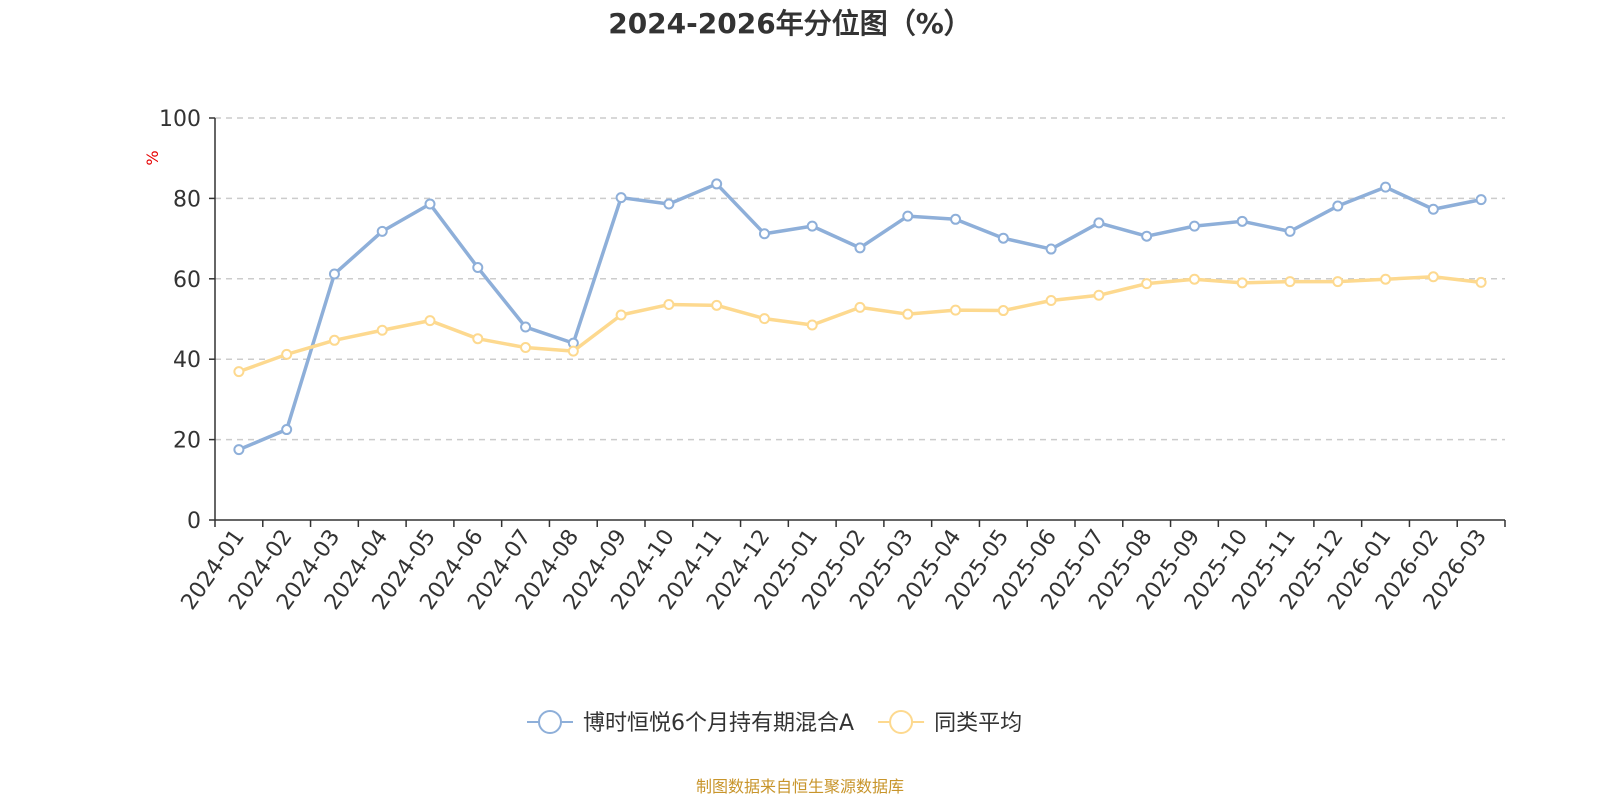  Describe the element at coordinates (180, 320) in the screenshot. I see `y-tick-labels: 0 20 40 60 80 100` at that location.